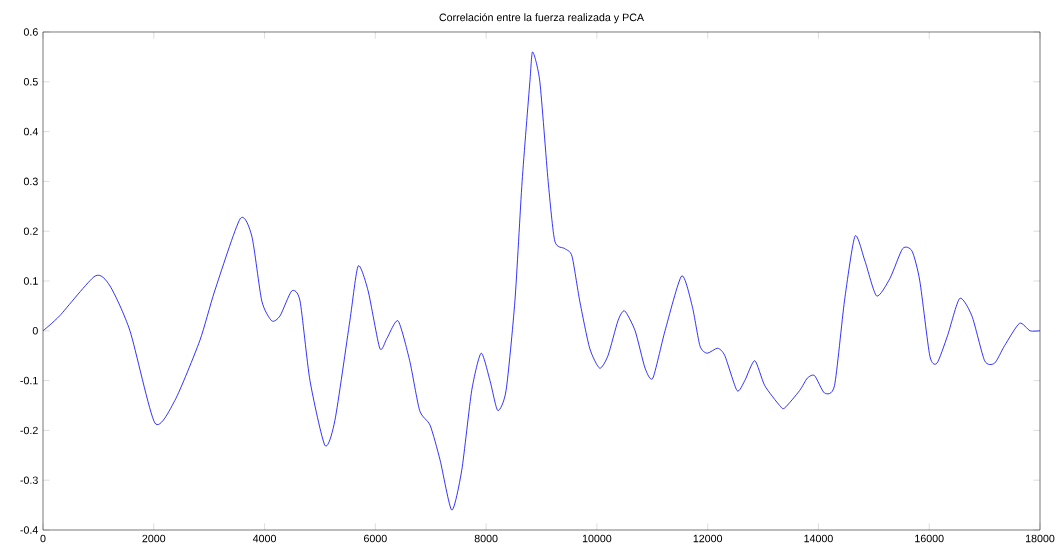 This screenshot has width=1057, height=551. Describe the element at coordinates (541, 18) in the screenshot. I see `chart-title: Correlación entre la fuerza realizada y PCA` at that location.